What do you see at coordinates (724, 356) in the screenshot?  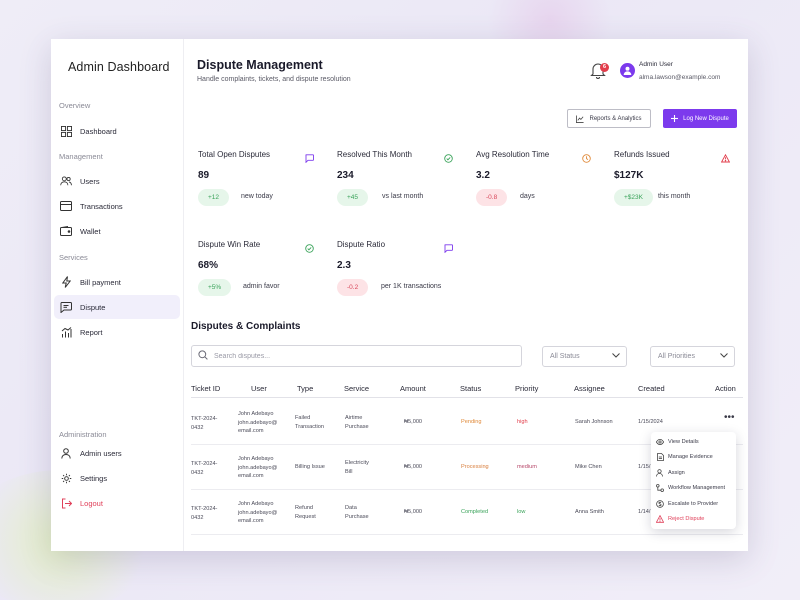 I see `chevron-down-icon` at bounding box center [724, 356].